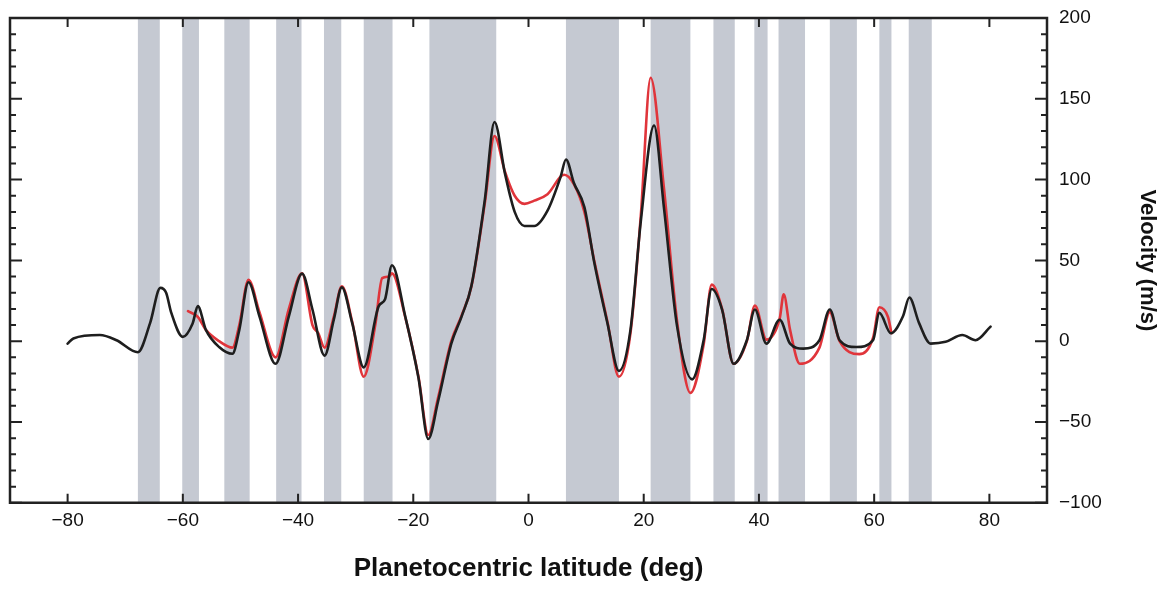 The width and height of the screenshot is (1165, 594). What do you see at coordinates (874, 519) in the screenshot?
I see `x-tick-label: 60` at bounding box center [874, 519].